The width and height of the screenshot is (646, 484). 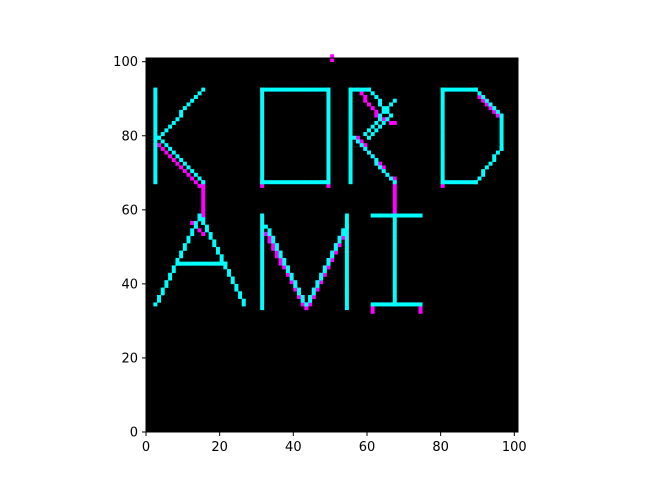 I want to click on y-tick-label: 60, so click(x=129, y=210).